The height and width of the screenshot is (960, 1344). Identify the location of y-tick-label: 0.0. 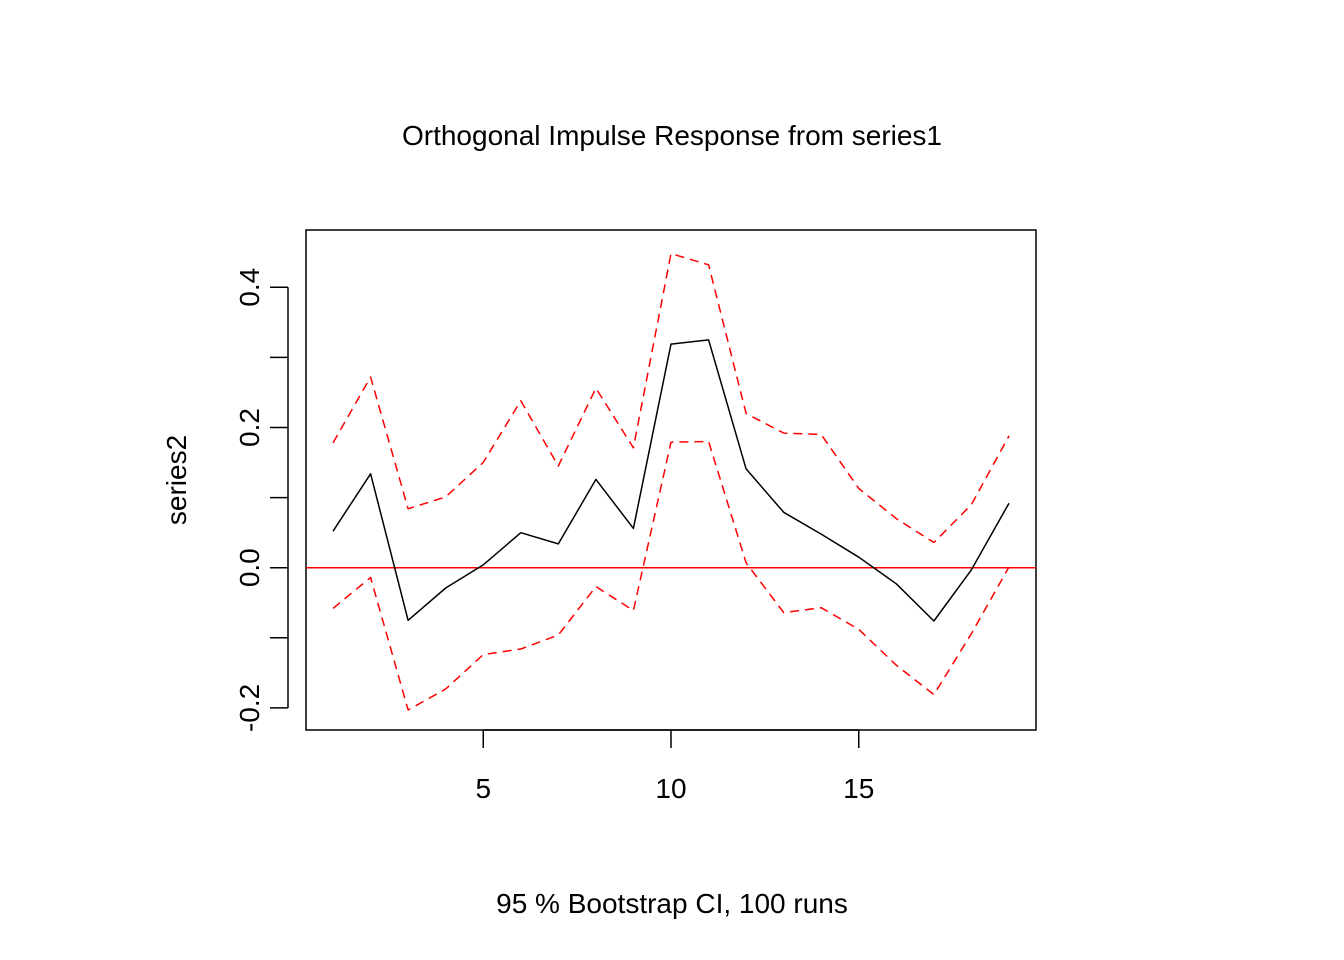
(249, 567).